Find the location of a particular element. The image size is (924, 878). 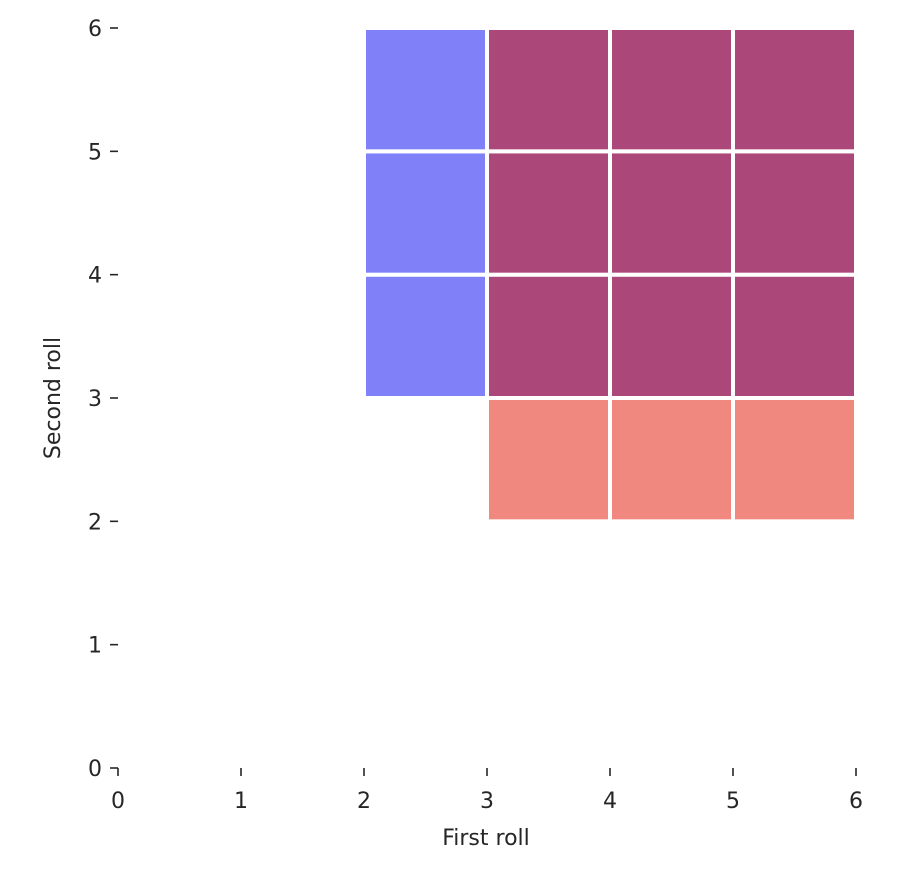

y-axis: 0 1 2 3 4 5 6 is located at coordinates (103, 399).